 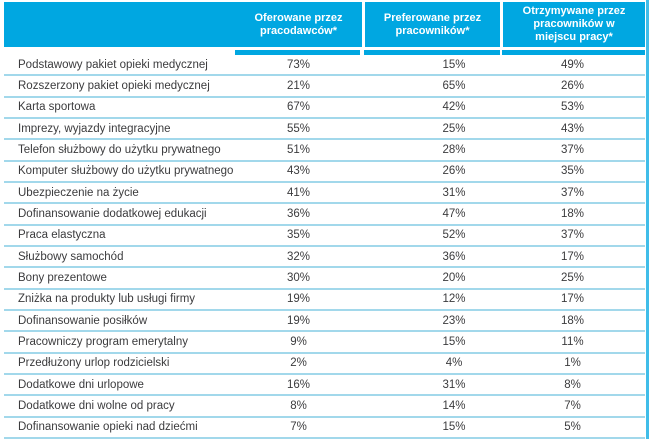 What do you see at coordinates (573, 52) in the screenshot?
I see `header-strip-received` at bounding box center [573, 52].